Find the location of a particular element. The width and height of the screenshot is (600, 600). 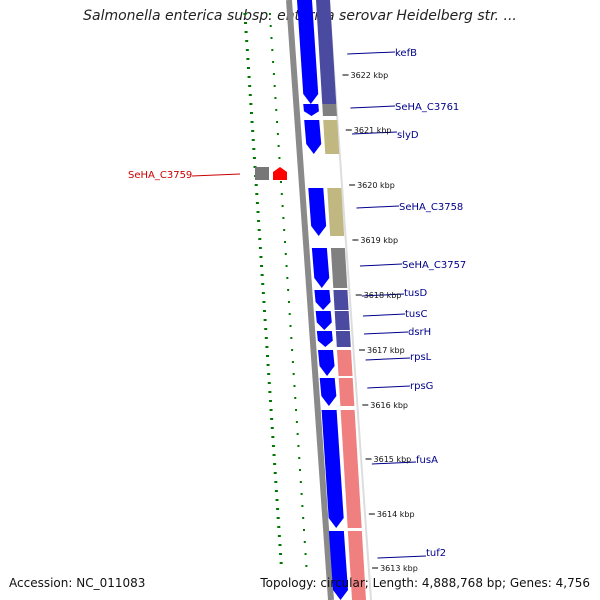

kbp-tick-label: 3622 kbp is located at coordinates (370, 75).